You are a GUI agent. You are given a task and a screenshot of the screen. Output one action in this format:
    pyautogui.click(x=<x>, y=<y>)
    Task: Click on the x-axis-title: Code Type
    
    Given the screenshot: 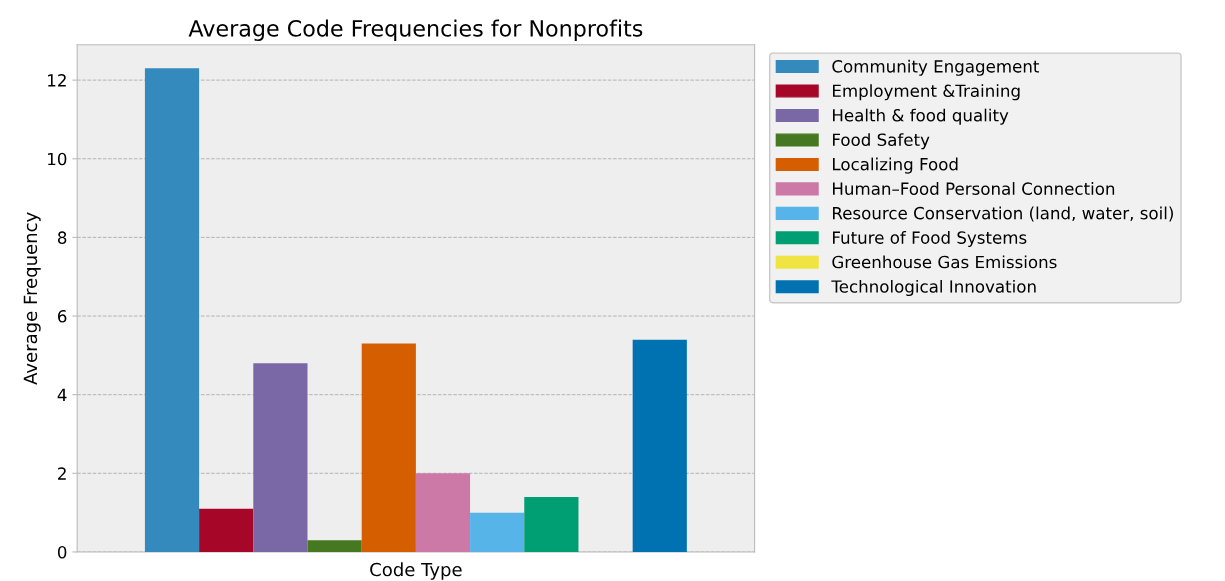 What is the action you would take?
    pyautogui.click(x=416, y=571)
    